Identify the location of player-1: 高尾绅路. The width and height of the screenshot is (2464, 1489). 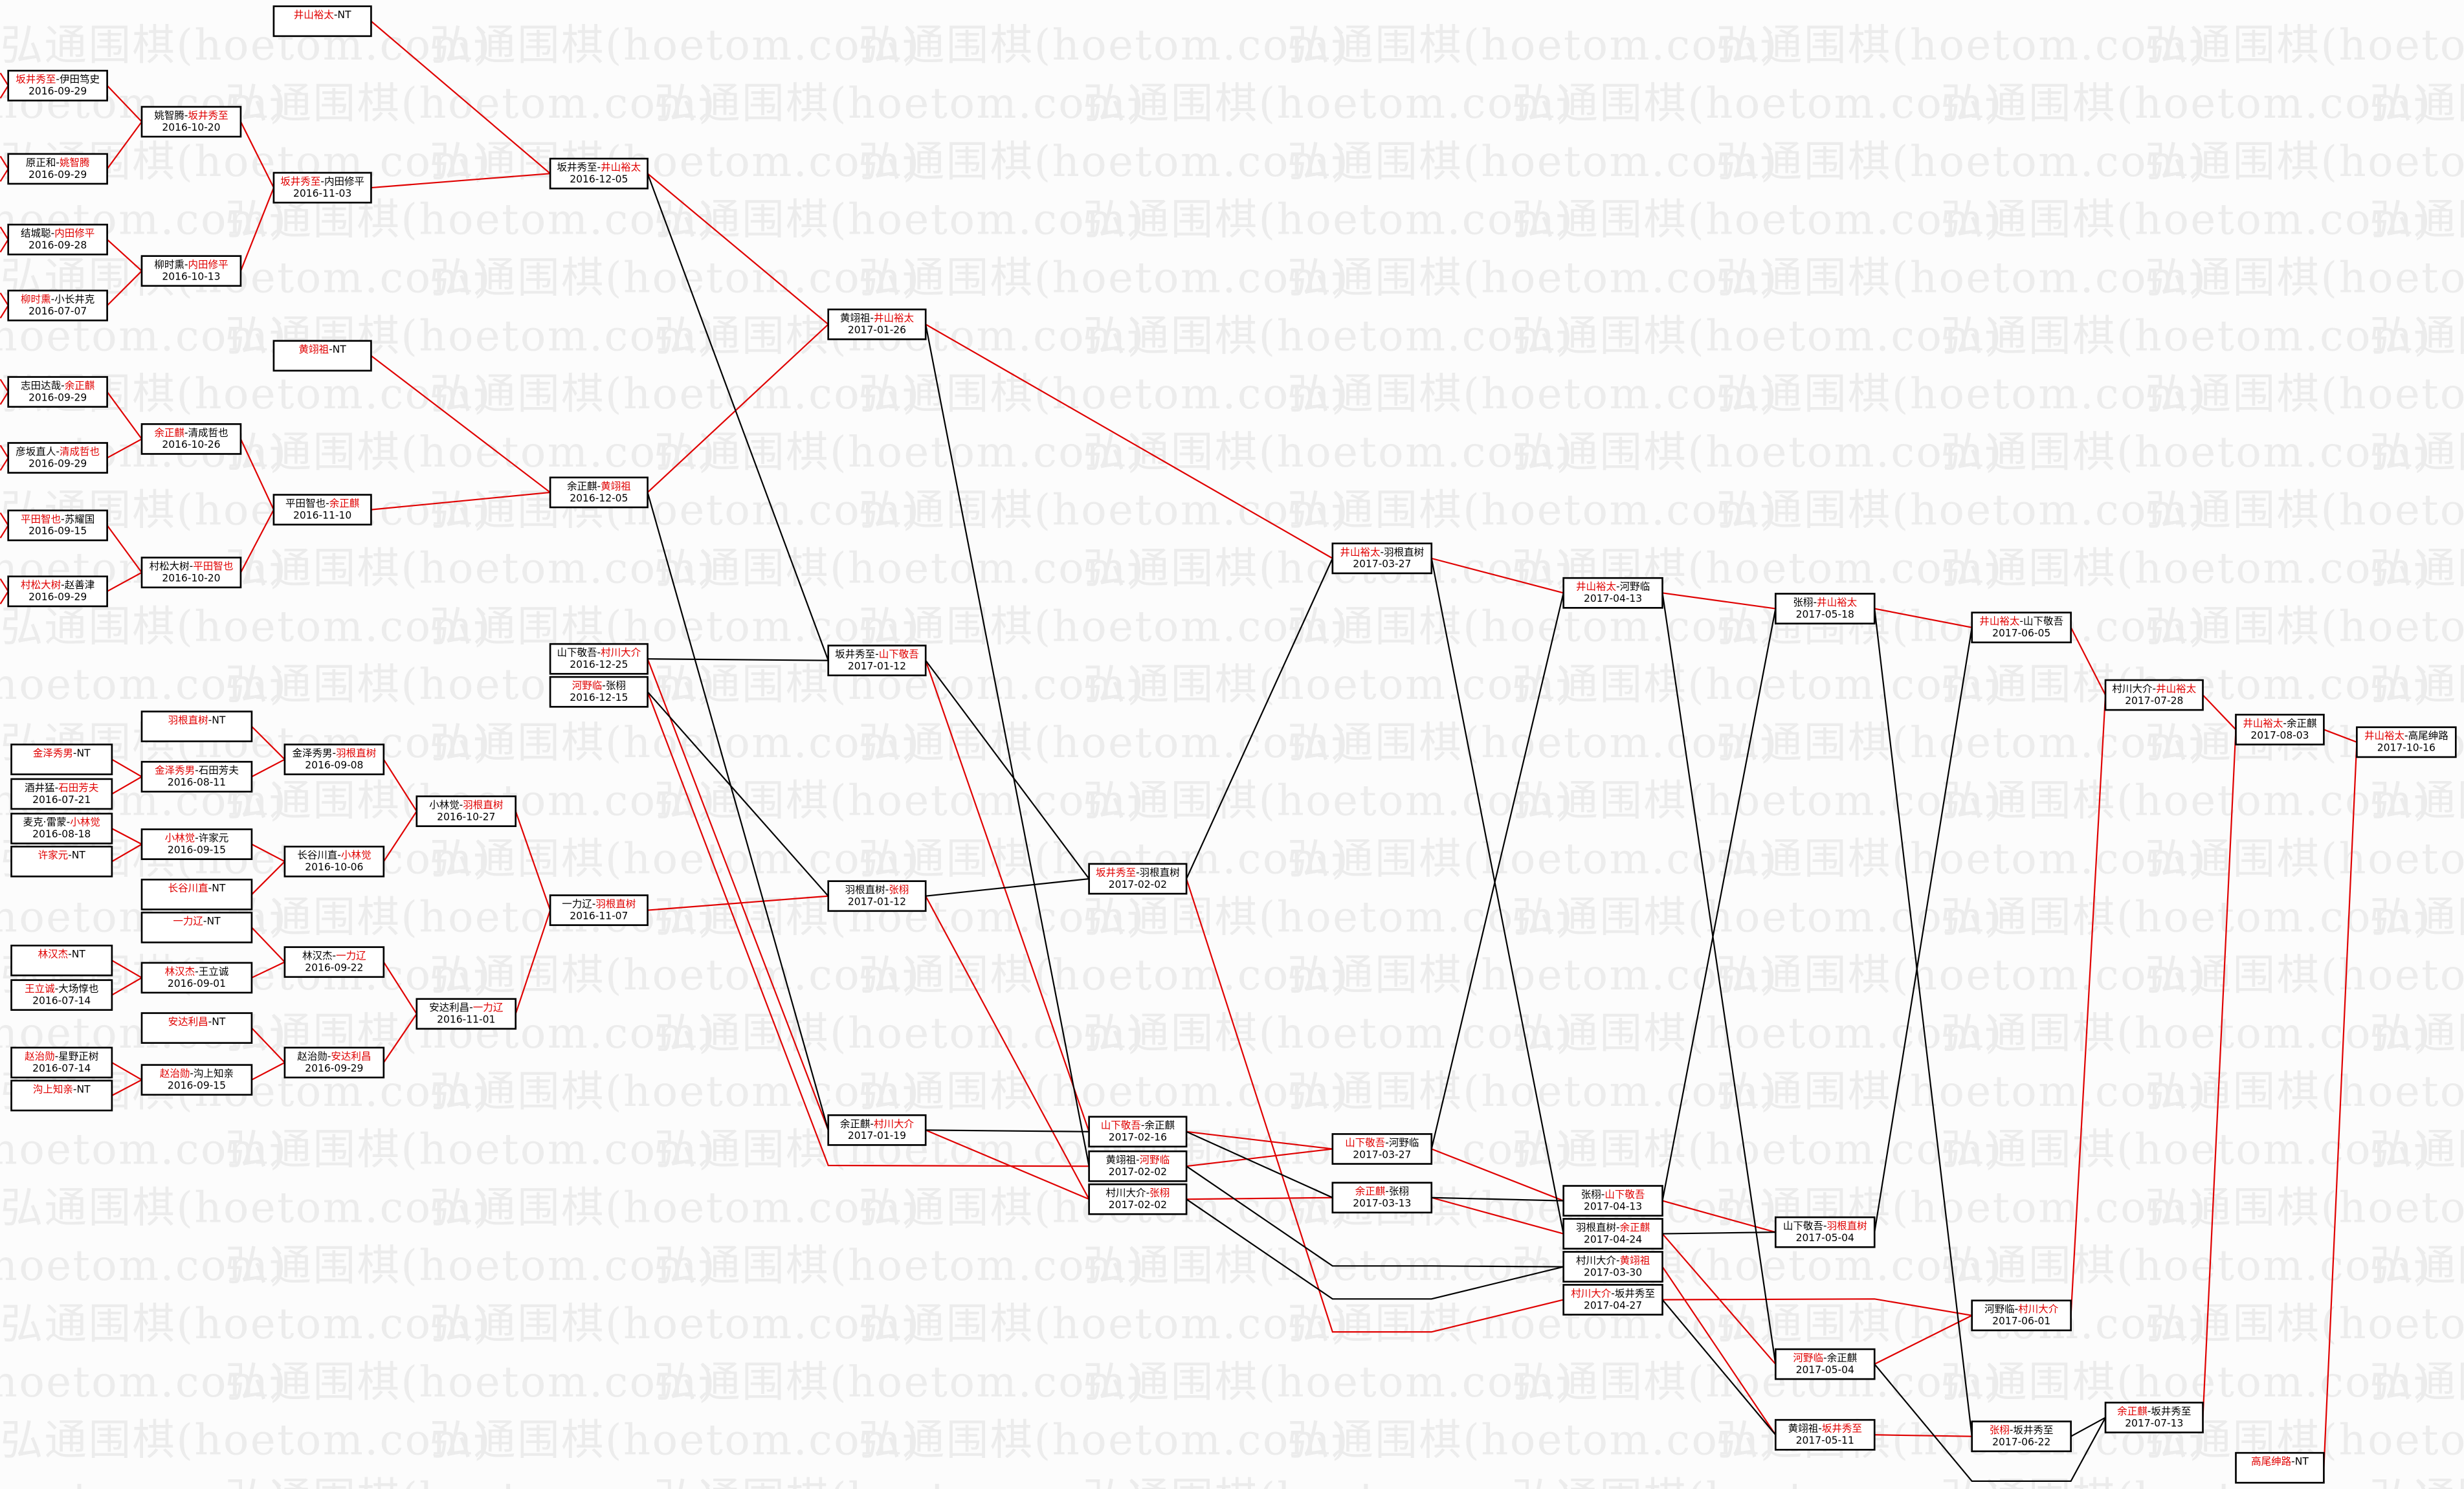
(2271, 1462).